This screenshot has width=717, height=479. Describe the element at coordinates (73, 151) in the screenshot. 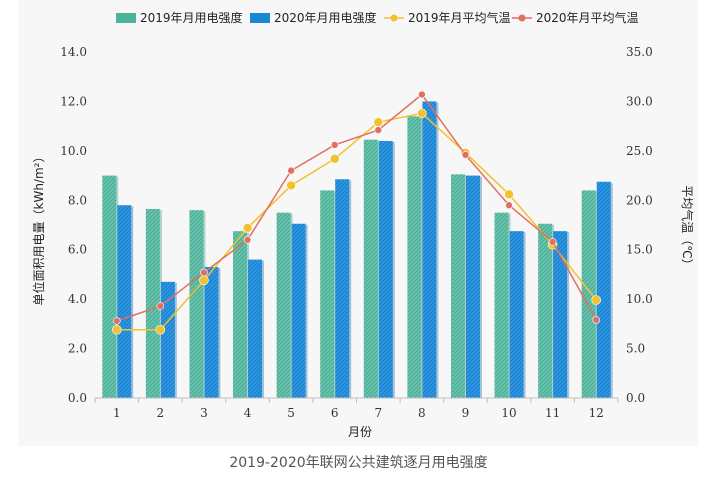

I see `y-tick-label: 10.0` at that location.